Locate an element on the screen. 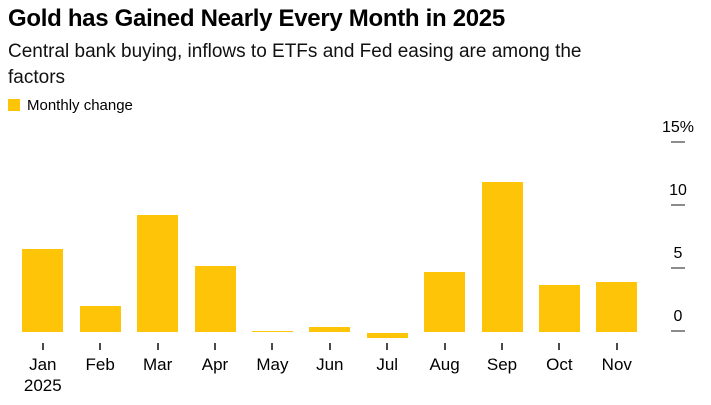  bar-mar is located at coordinates (158, 274).